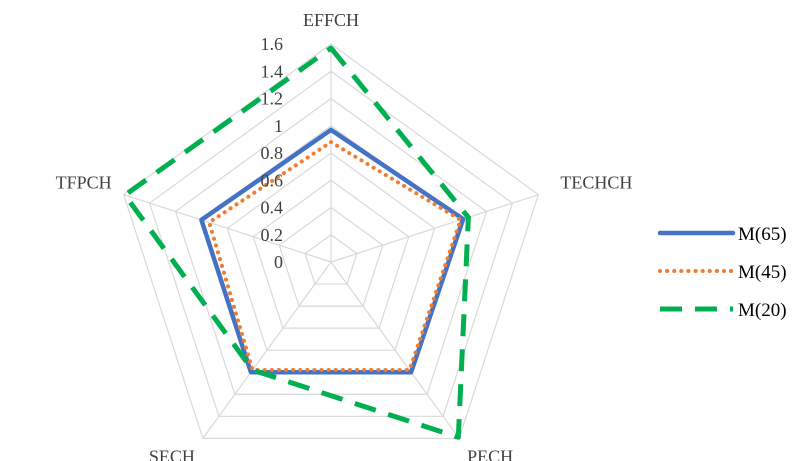 This screenshot has width=811, height=461. I want to click on spoke-pech, so click(395, 350).